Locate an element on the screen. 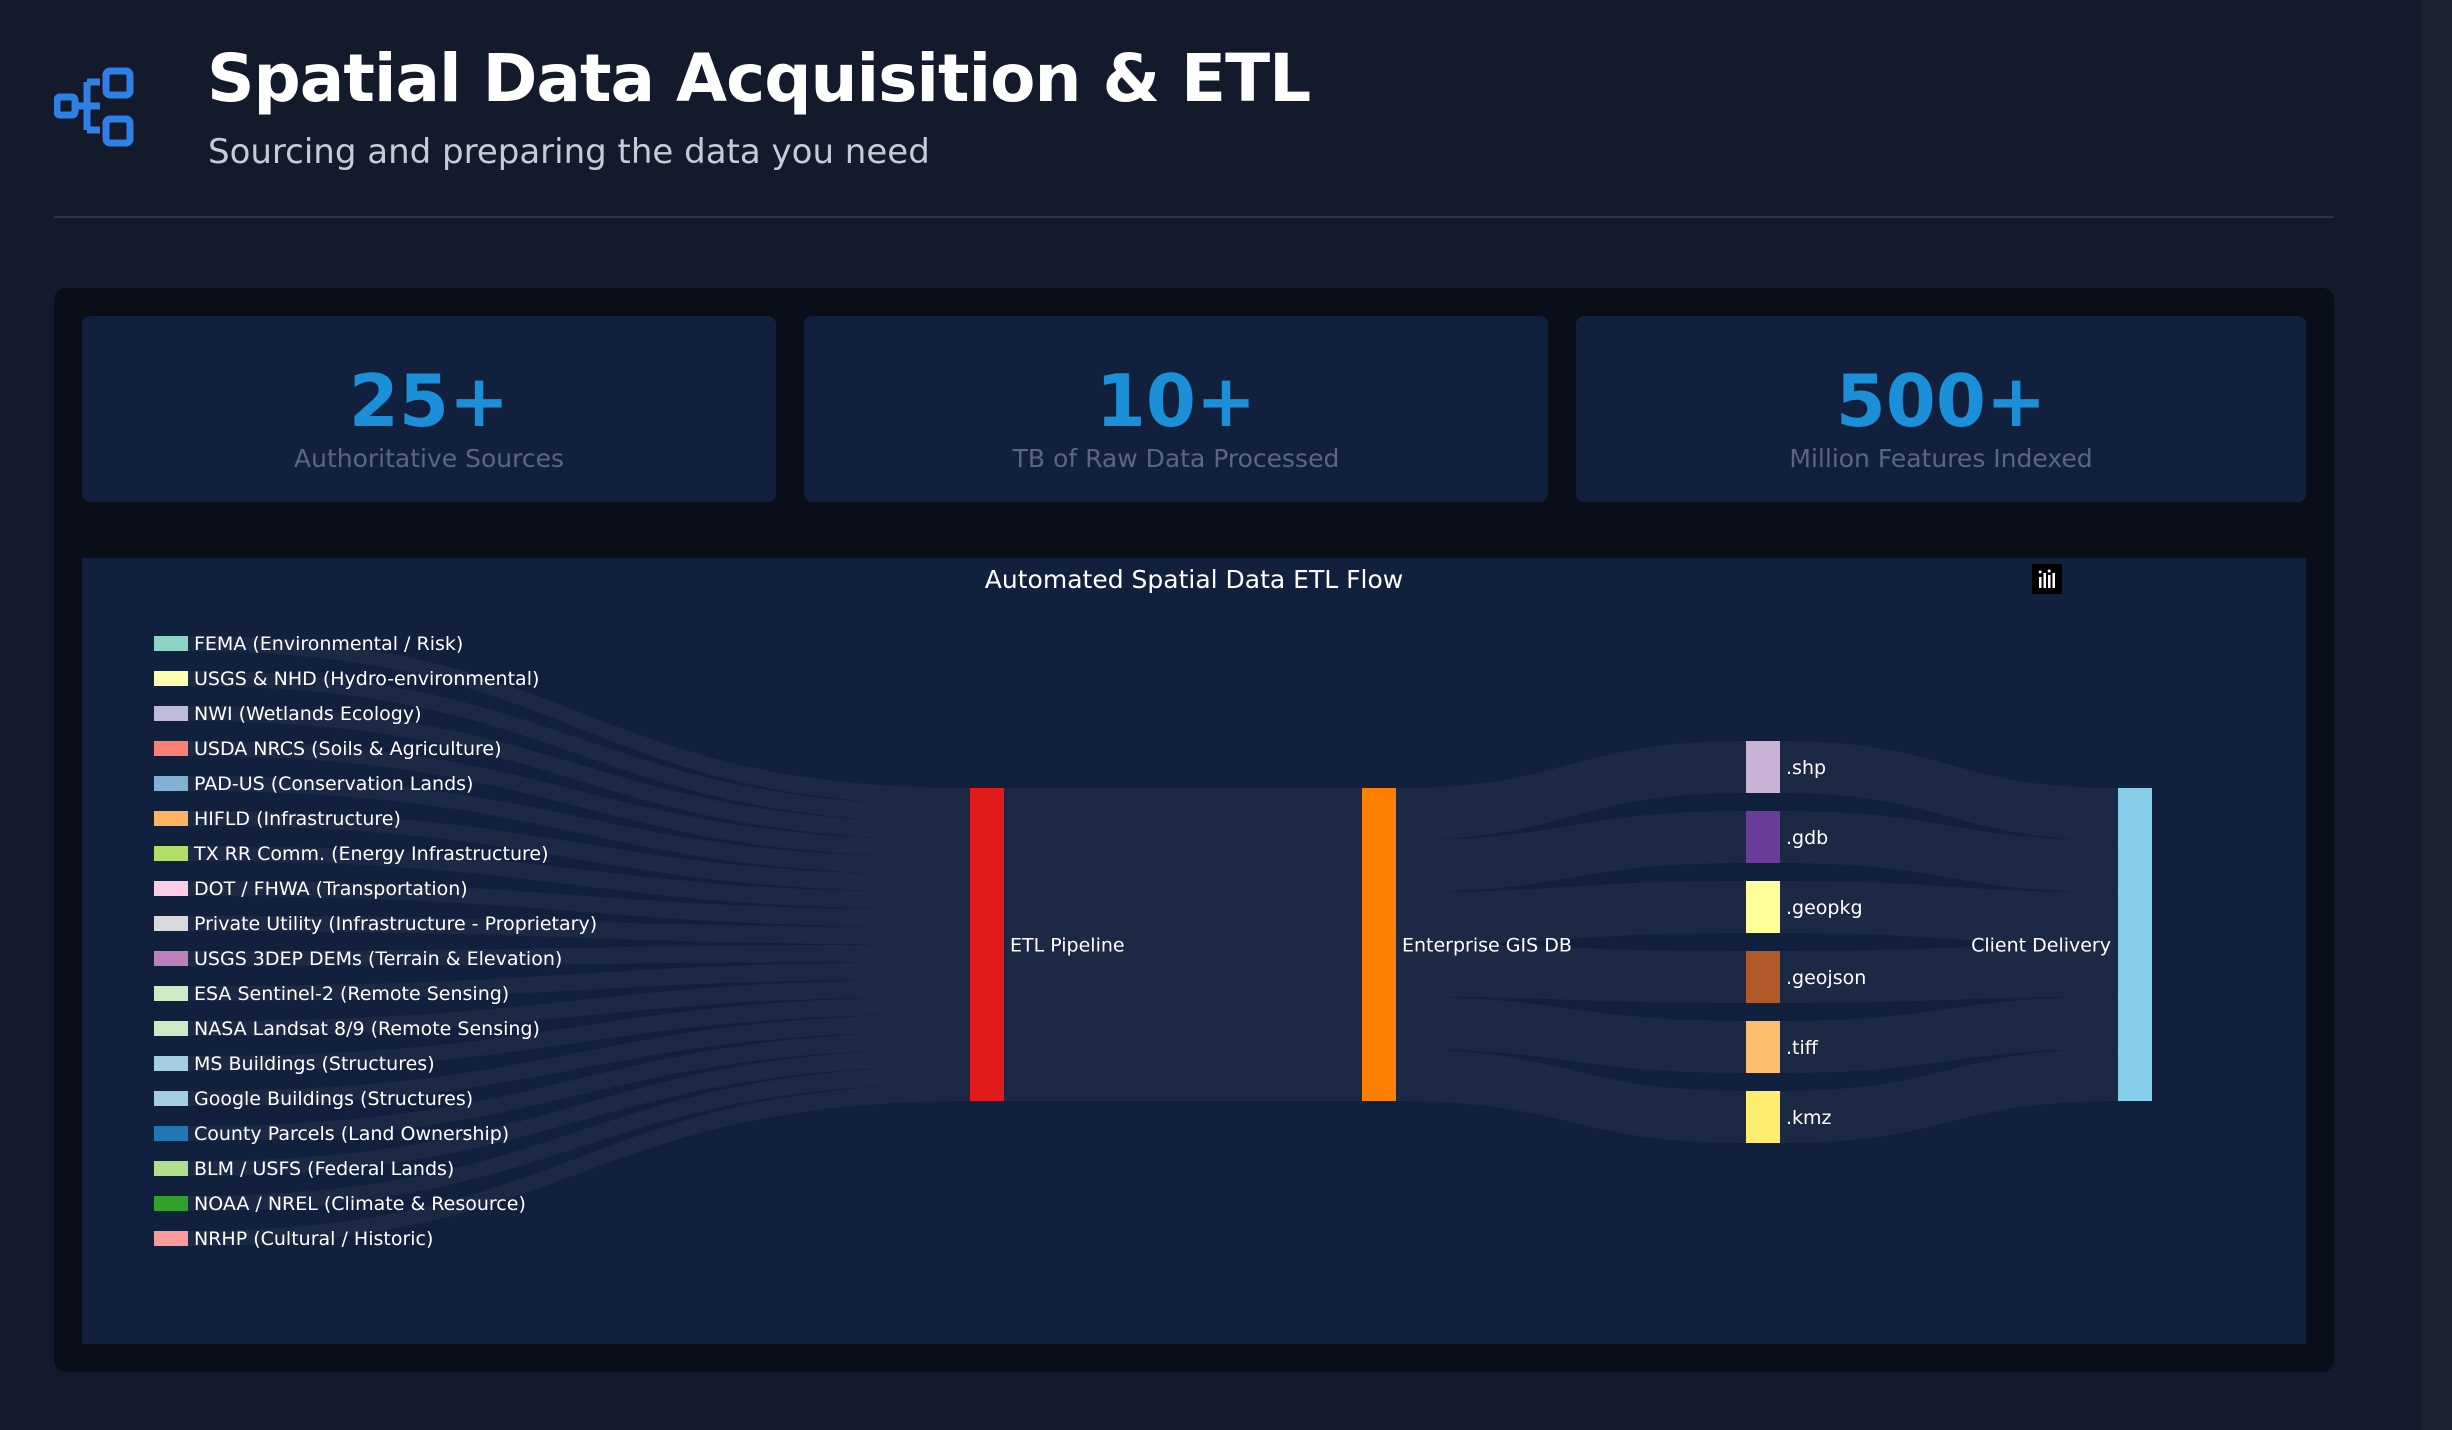  stat-label: Million Features Indexed is located at coordinates (1941, 458).